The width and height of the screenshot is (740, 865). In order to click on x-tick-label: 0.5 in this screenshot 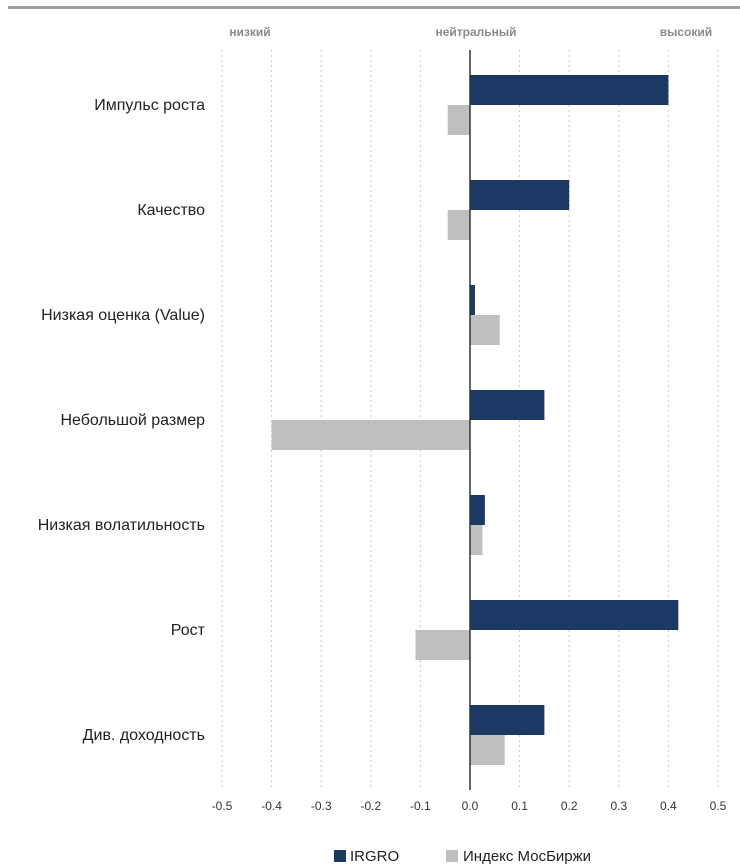, I will do `click(718, 806)`.